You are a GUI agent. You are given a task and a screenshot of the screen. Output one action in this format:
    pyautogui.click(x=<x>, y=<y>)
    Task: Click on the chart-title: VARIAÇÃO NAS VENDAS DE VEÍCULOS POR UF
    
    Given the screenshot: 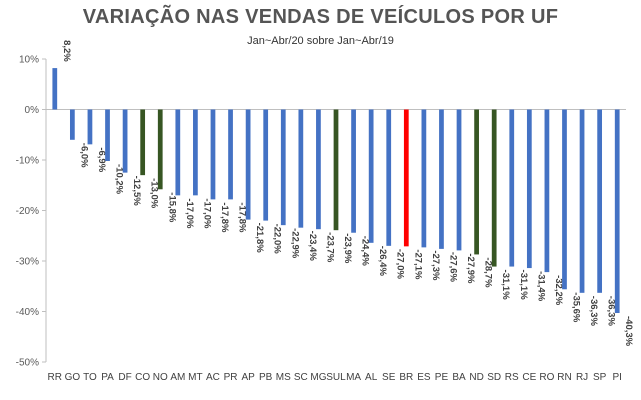 What is the action you would take?
    pyautogui.click(x=320, y=17)
    